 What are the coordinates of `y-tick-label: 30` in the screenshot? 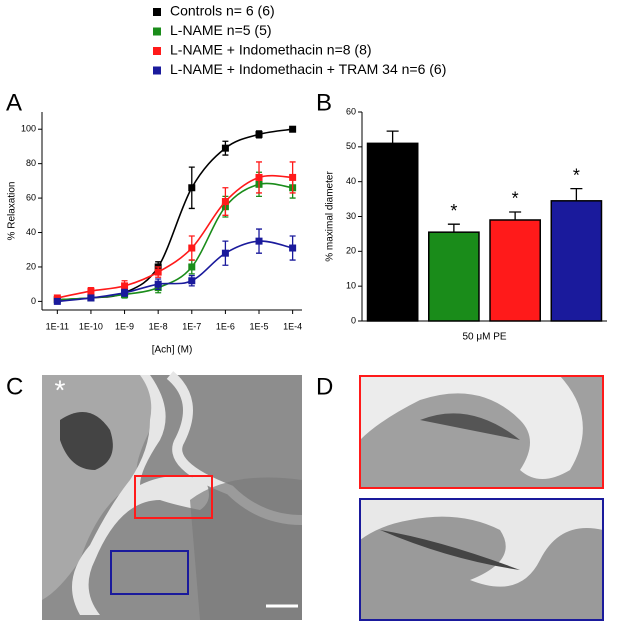 It's located at (351, 216).